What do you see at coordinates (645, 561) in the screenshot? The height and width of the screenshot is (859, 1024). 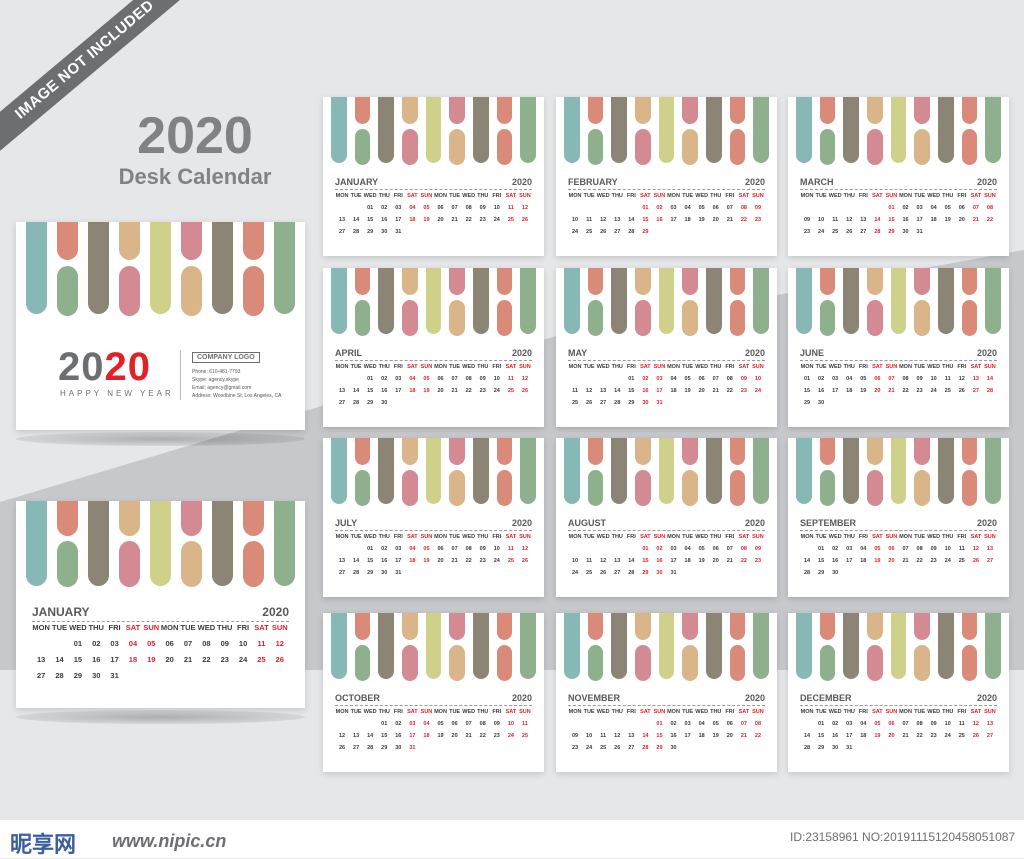 I see `day-number: 15` at bounding box center [645, 561].